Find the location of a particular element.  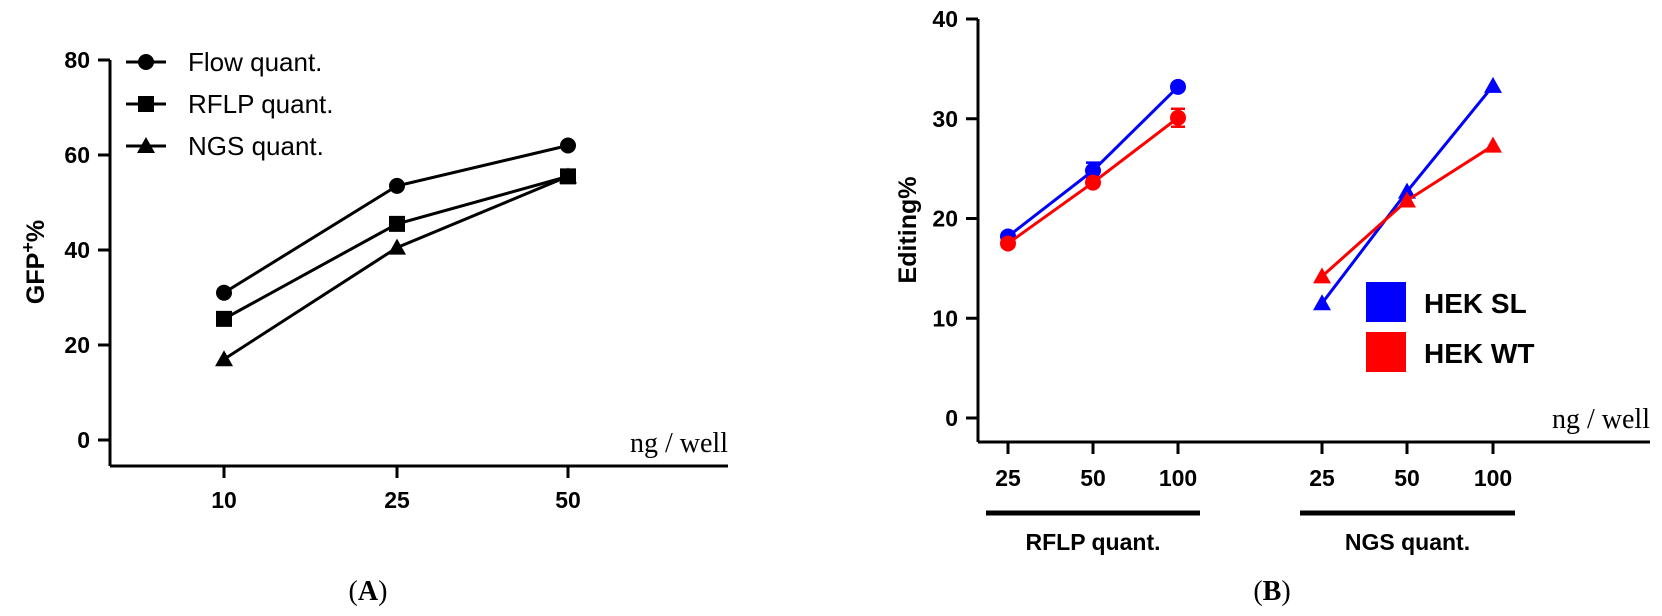

panel-b-y-tick-label: 10 is located at coordinates (945, 318).